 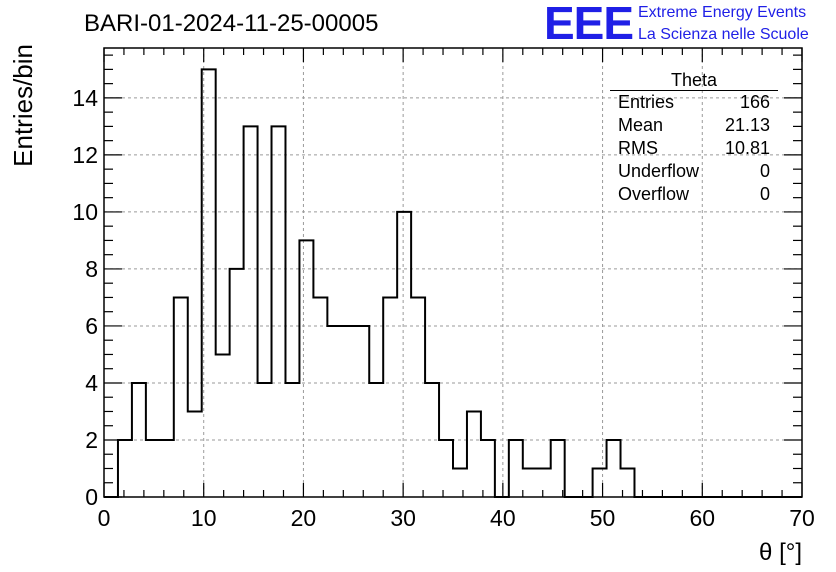 I want to click on x-tick-label: 20, so click(x=304, y=518).